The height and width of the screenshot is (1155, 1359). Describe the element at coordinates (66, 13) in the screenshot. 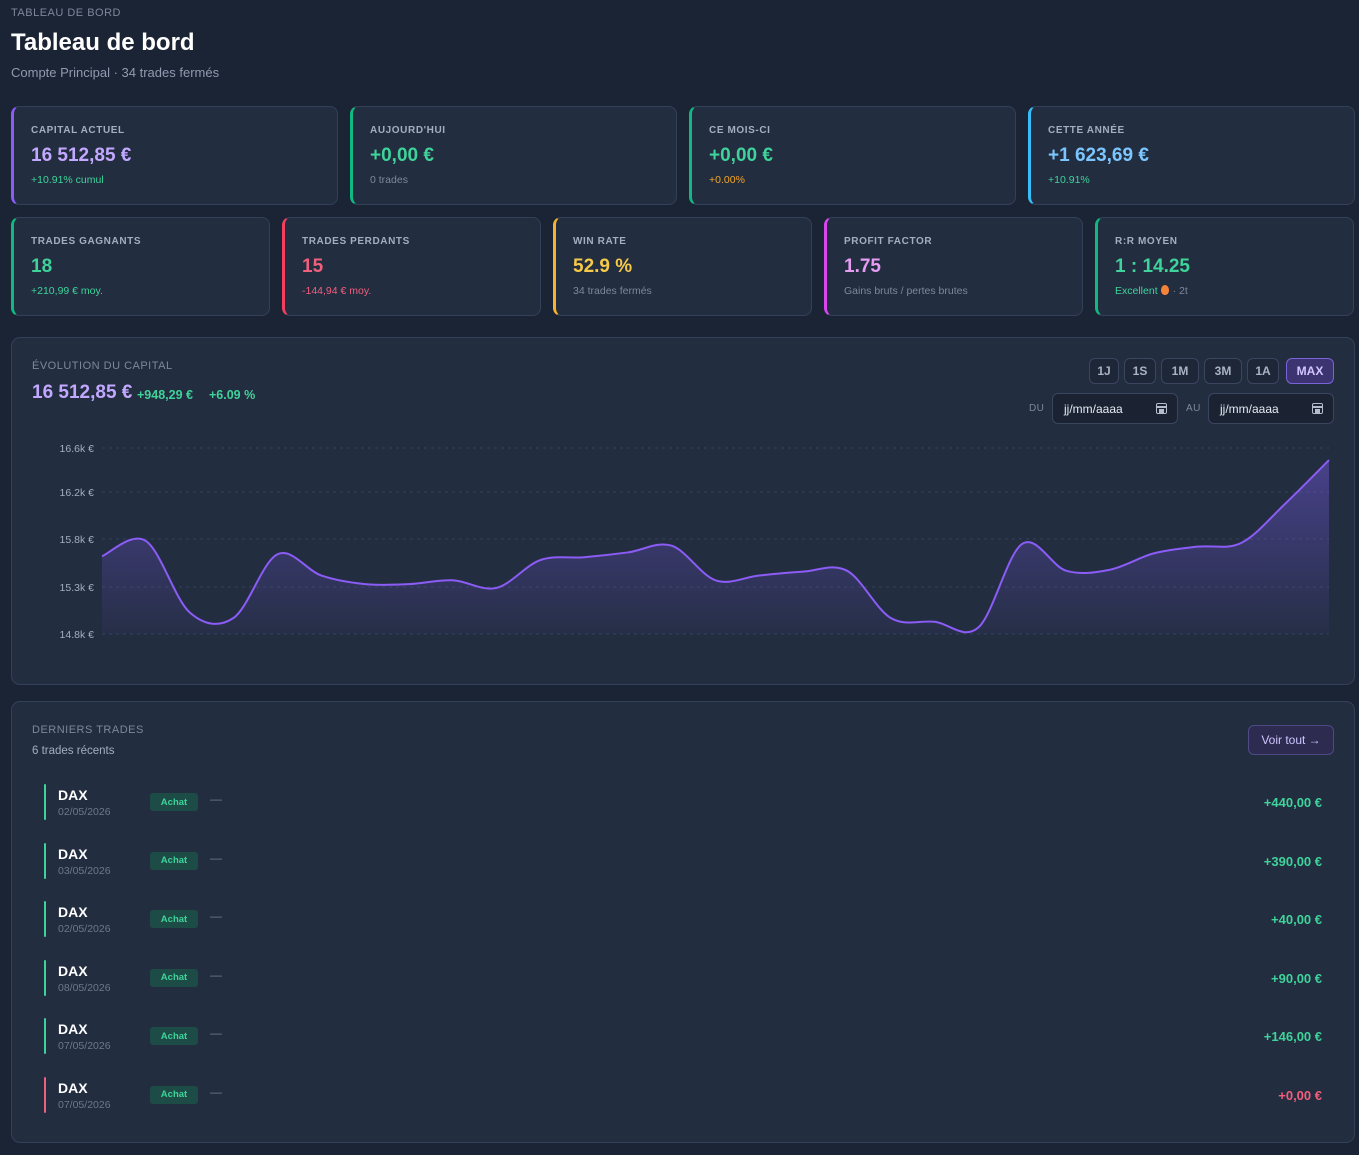

I see `breadcrumb: TABLEAU DE BORD` at that location.